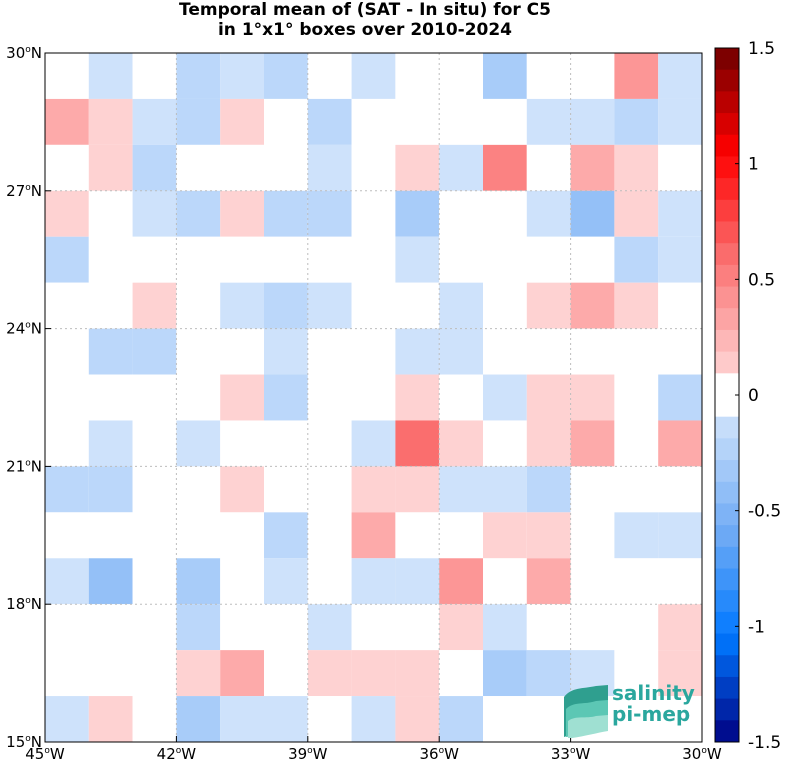 Image resolution: width=785 pixels, height=763 pixels. Describe the element at coordinates (45, 754) in the screenshot. I see `x-tick-label: 45oW` at that location.